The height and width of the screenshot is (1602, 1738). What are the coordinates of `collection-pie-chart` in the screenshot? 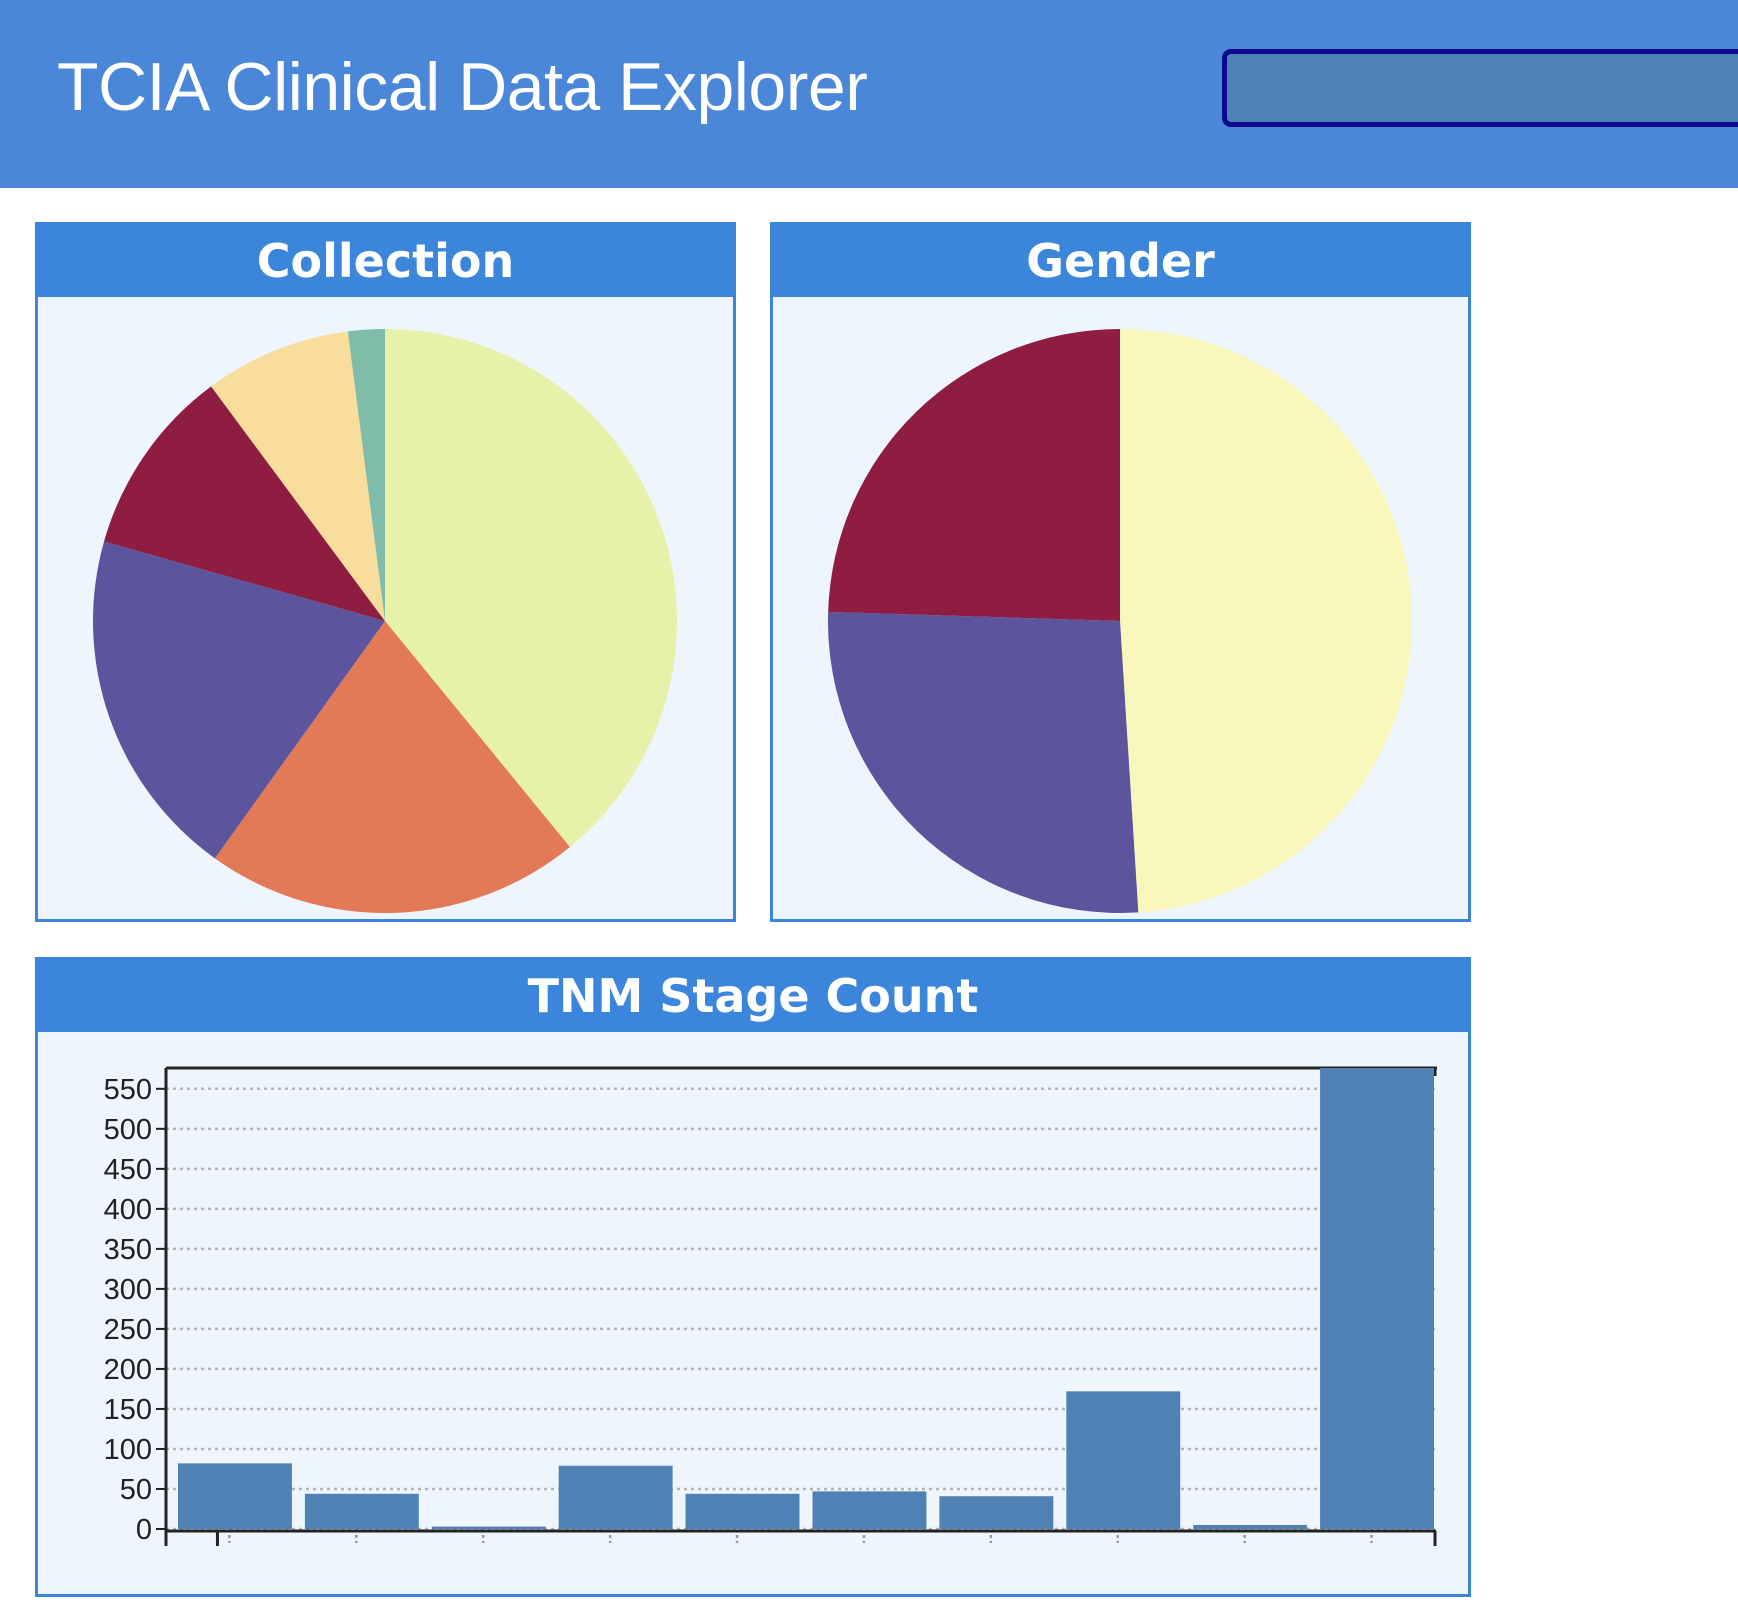 It's located at (384, 621).